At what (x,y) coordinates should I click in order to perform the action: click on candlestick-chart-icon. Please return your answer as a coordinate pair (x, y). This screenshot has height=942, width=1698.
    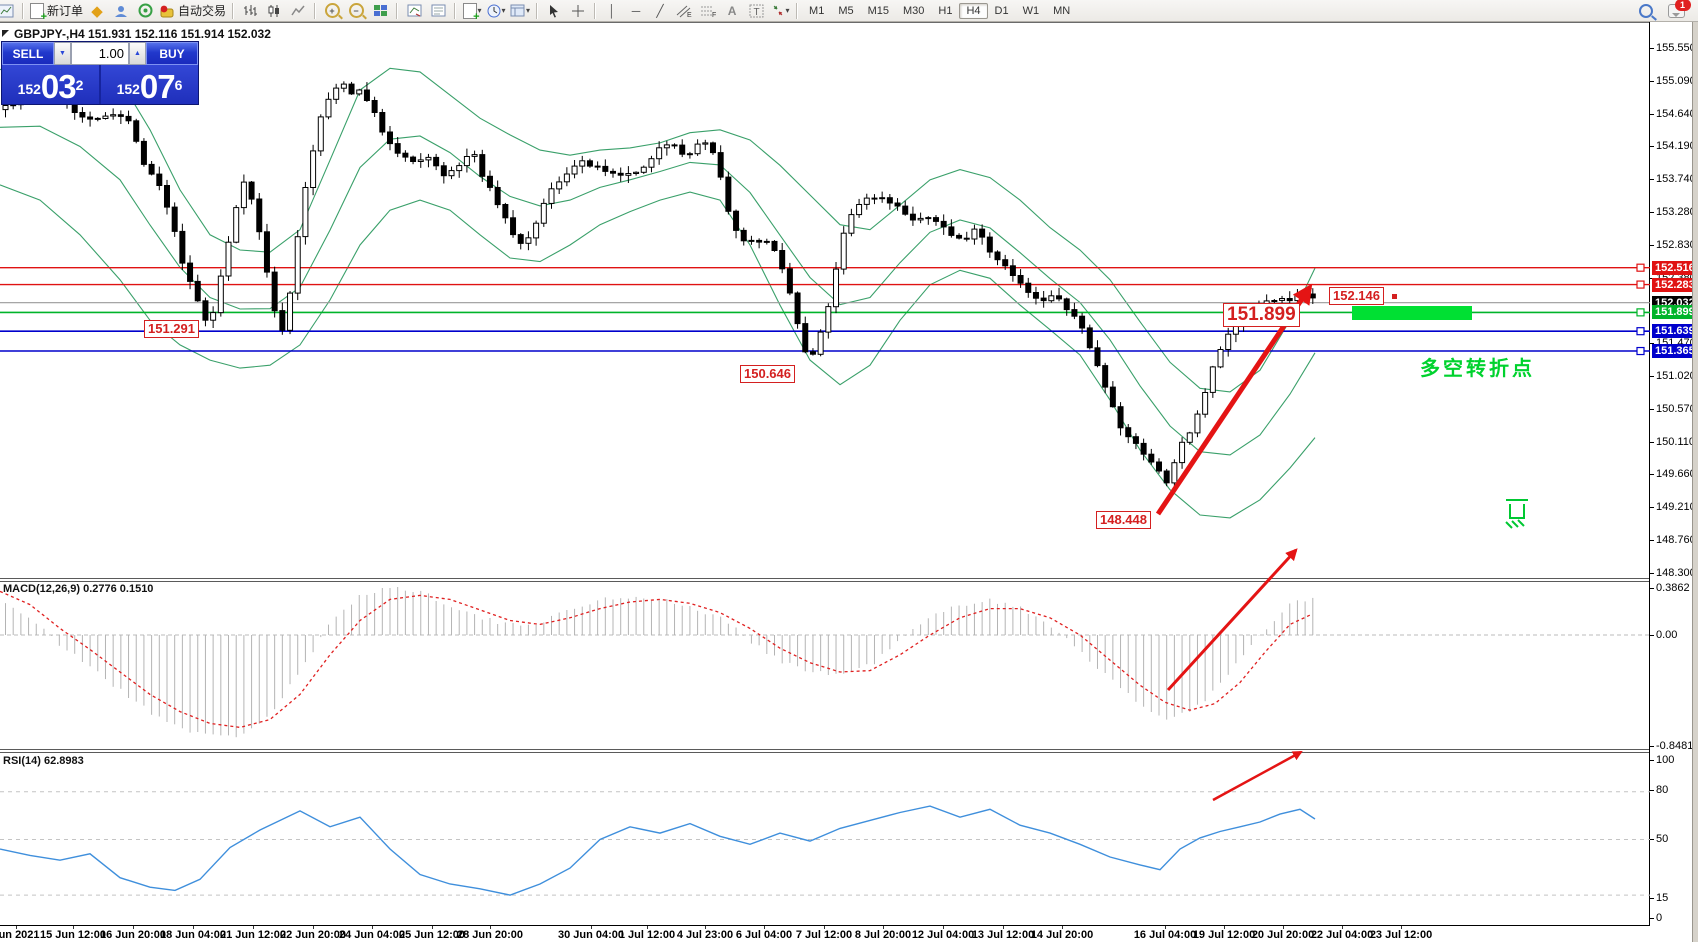
    Looking at the image, I should click on (274, 11).